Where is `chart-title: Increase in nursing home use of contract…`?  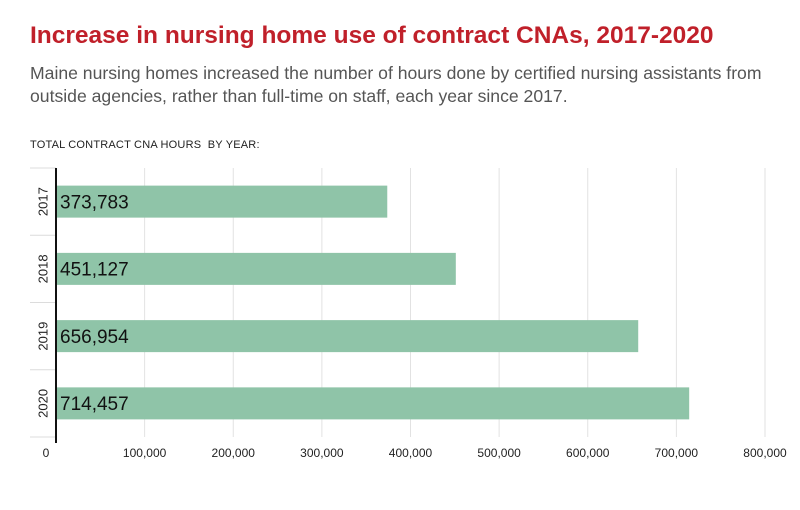 chart-title: Increase in nursing home use of contract… is located at coordinates (372, 35).